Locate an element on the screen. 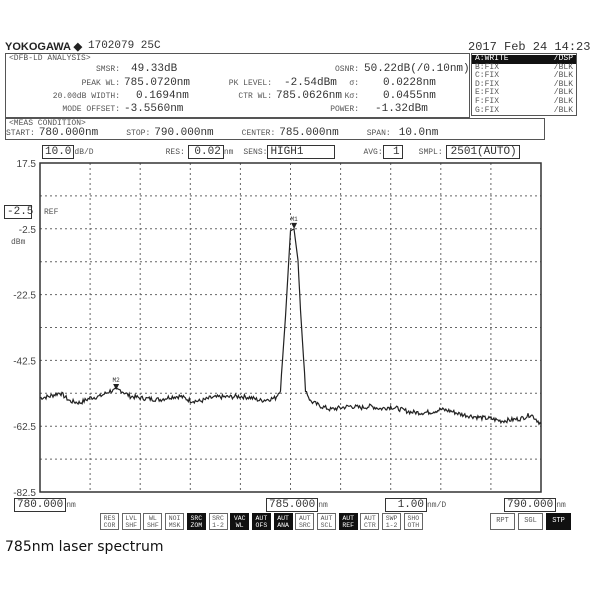  center-label: CENTER: is located at coordinates (258, 133).